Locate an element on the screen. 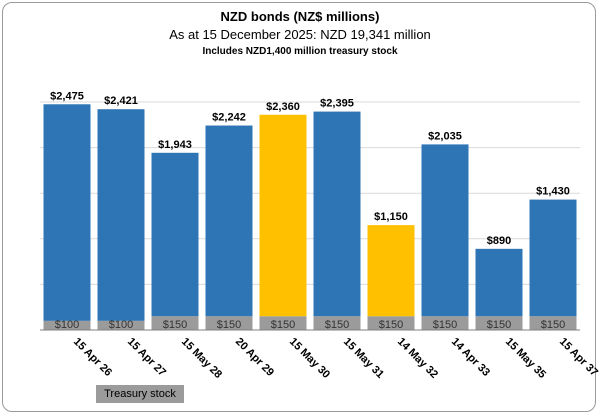 The height and width of the screenshot is (416, 600). treasury-label-7: $150 is located at coordinates (445, 325).